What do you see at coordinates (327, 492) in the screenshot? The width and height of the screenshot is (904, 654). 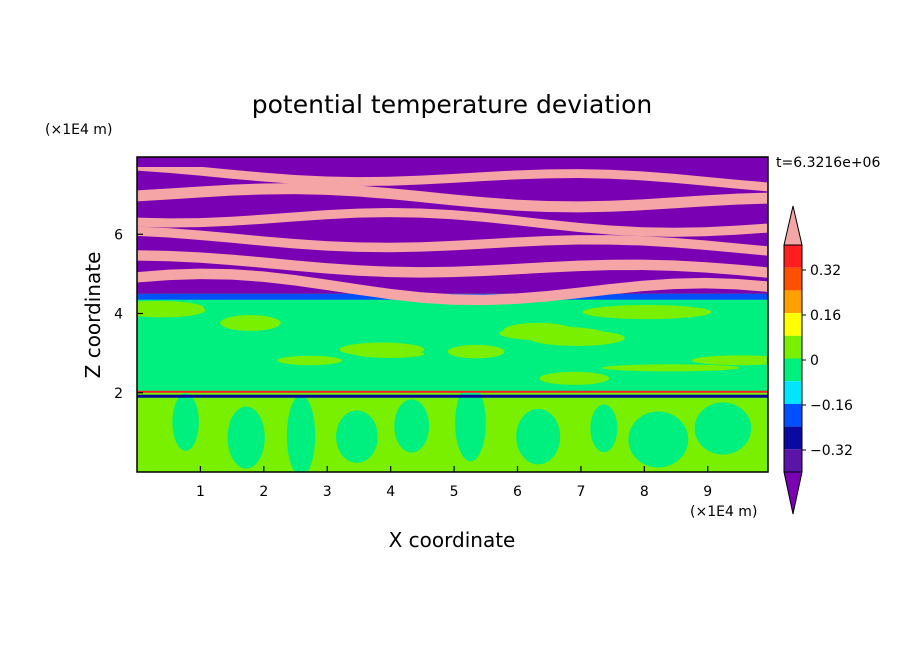 I see `x-tick-label: 3` at bounding box center [327, 492].